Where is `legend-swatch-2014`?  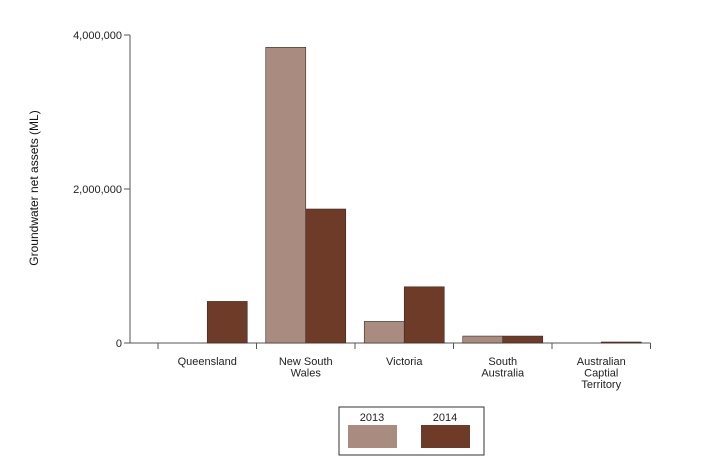
legend-swatch-2014 is located at coordinates (445, 436).